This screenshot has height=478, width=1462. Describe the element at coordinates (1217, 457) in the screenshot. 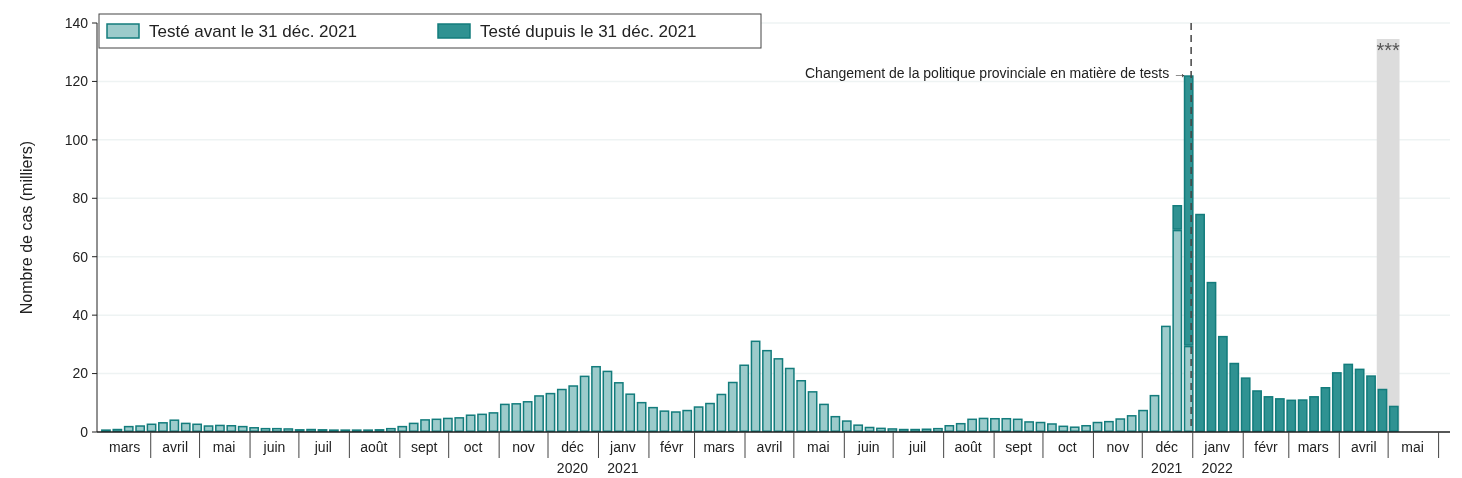

I see `x-tick-label: janv 2022` at that location.